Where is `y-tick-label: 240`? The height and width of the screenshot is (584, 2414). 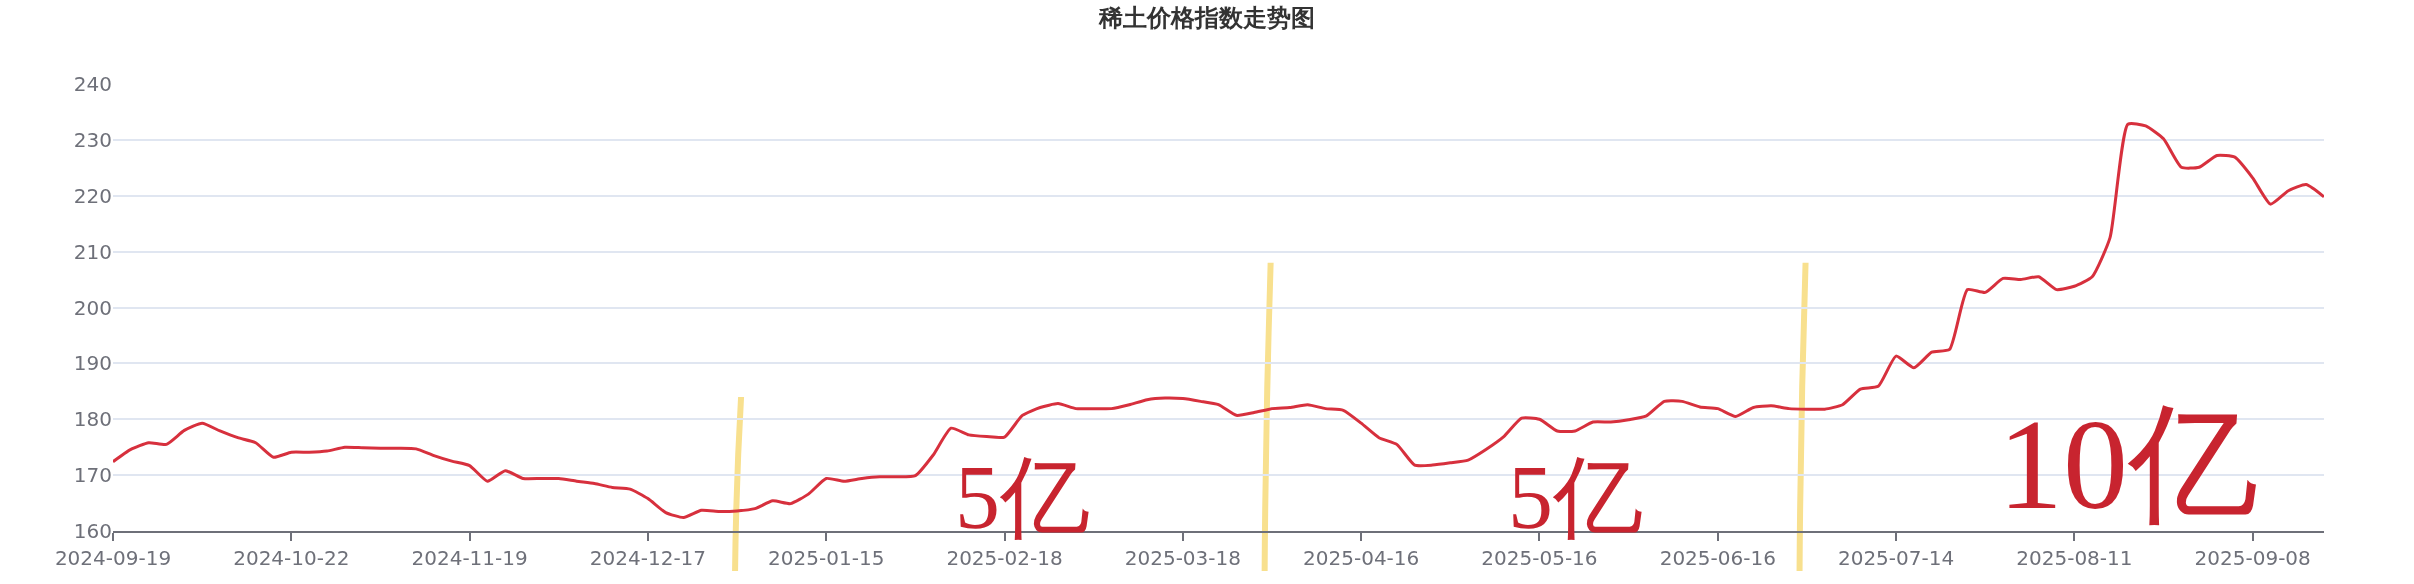
y-tick-label: 240 is located at coordinates (92, 84).